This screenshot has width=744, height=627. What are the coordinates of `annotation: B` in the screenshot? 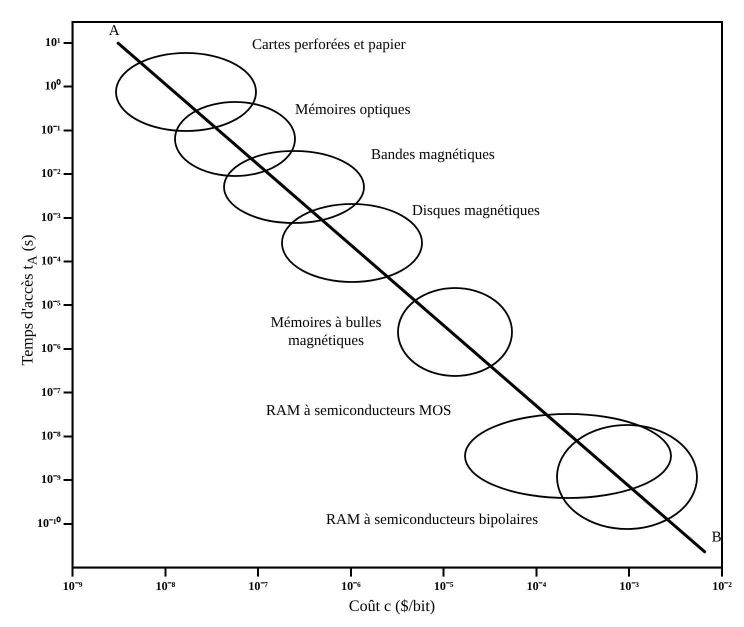 It's located at (717, 538).